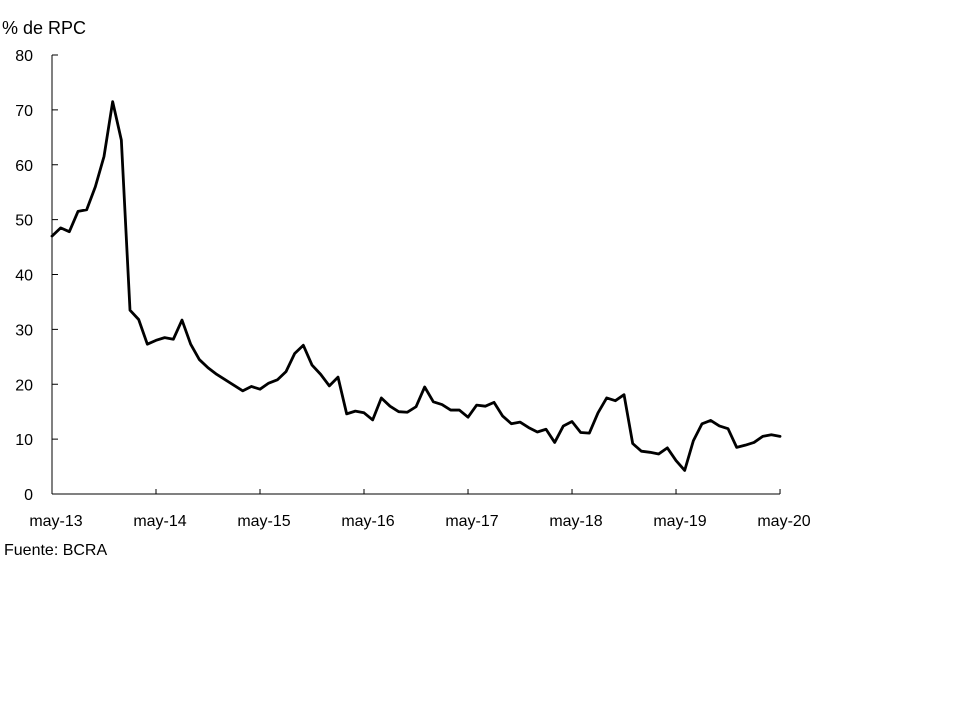 The image size is (960, 720). What do you see at coordinates (24, 111) in the screenshot?
I see `y-tick-label: 70` at bounding box center [24, 111].